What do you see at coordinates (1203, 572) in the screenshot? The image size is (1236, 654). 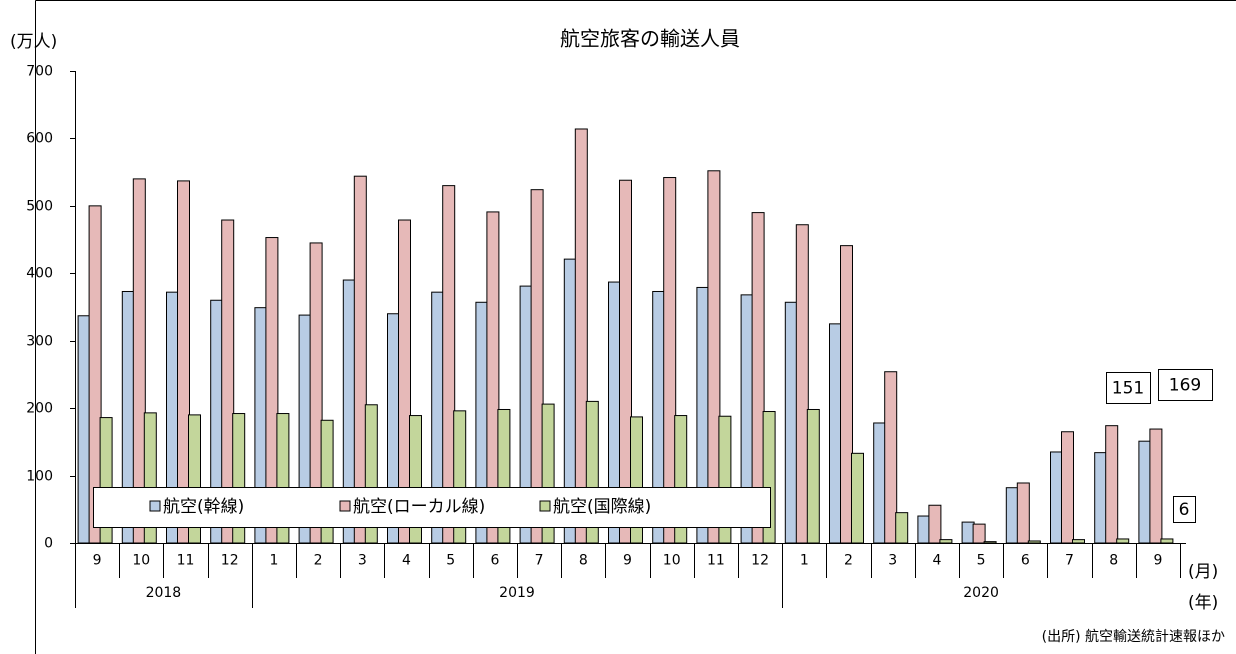 I see `x-axis-label: (月)` at bounding box center [1203, 572].